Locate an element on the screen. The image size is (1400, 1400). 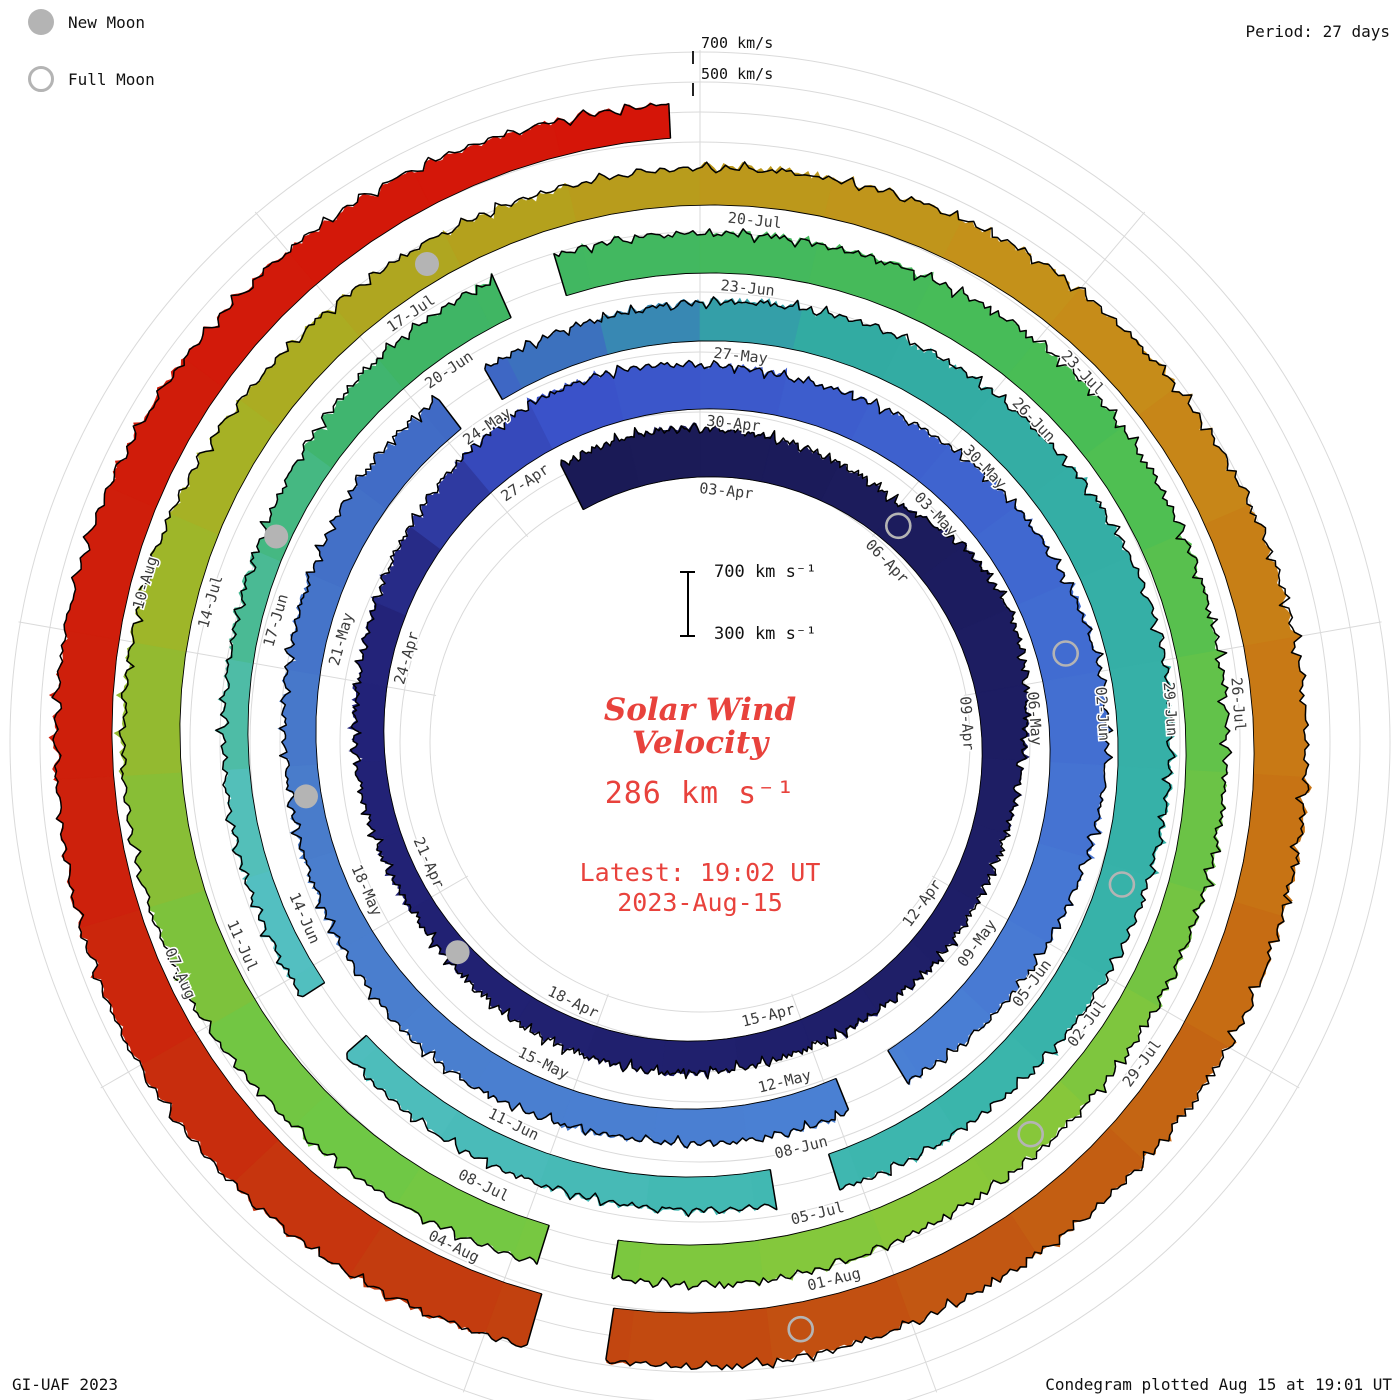
latest-date: 2023-Aug-15 is located at coordinates (700, 902).